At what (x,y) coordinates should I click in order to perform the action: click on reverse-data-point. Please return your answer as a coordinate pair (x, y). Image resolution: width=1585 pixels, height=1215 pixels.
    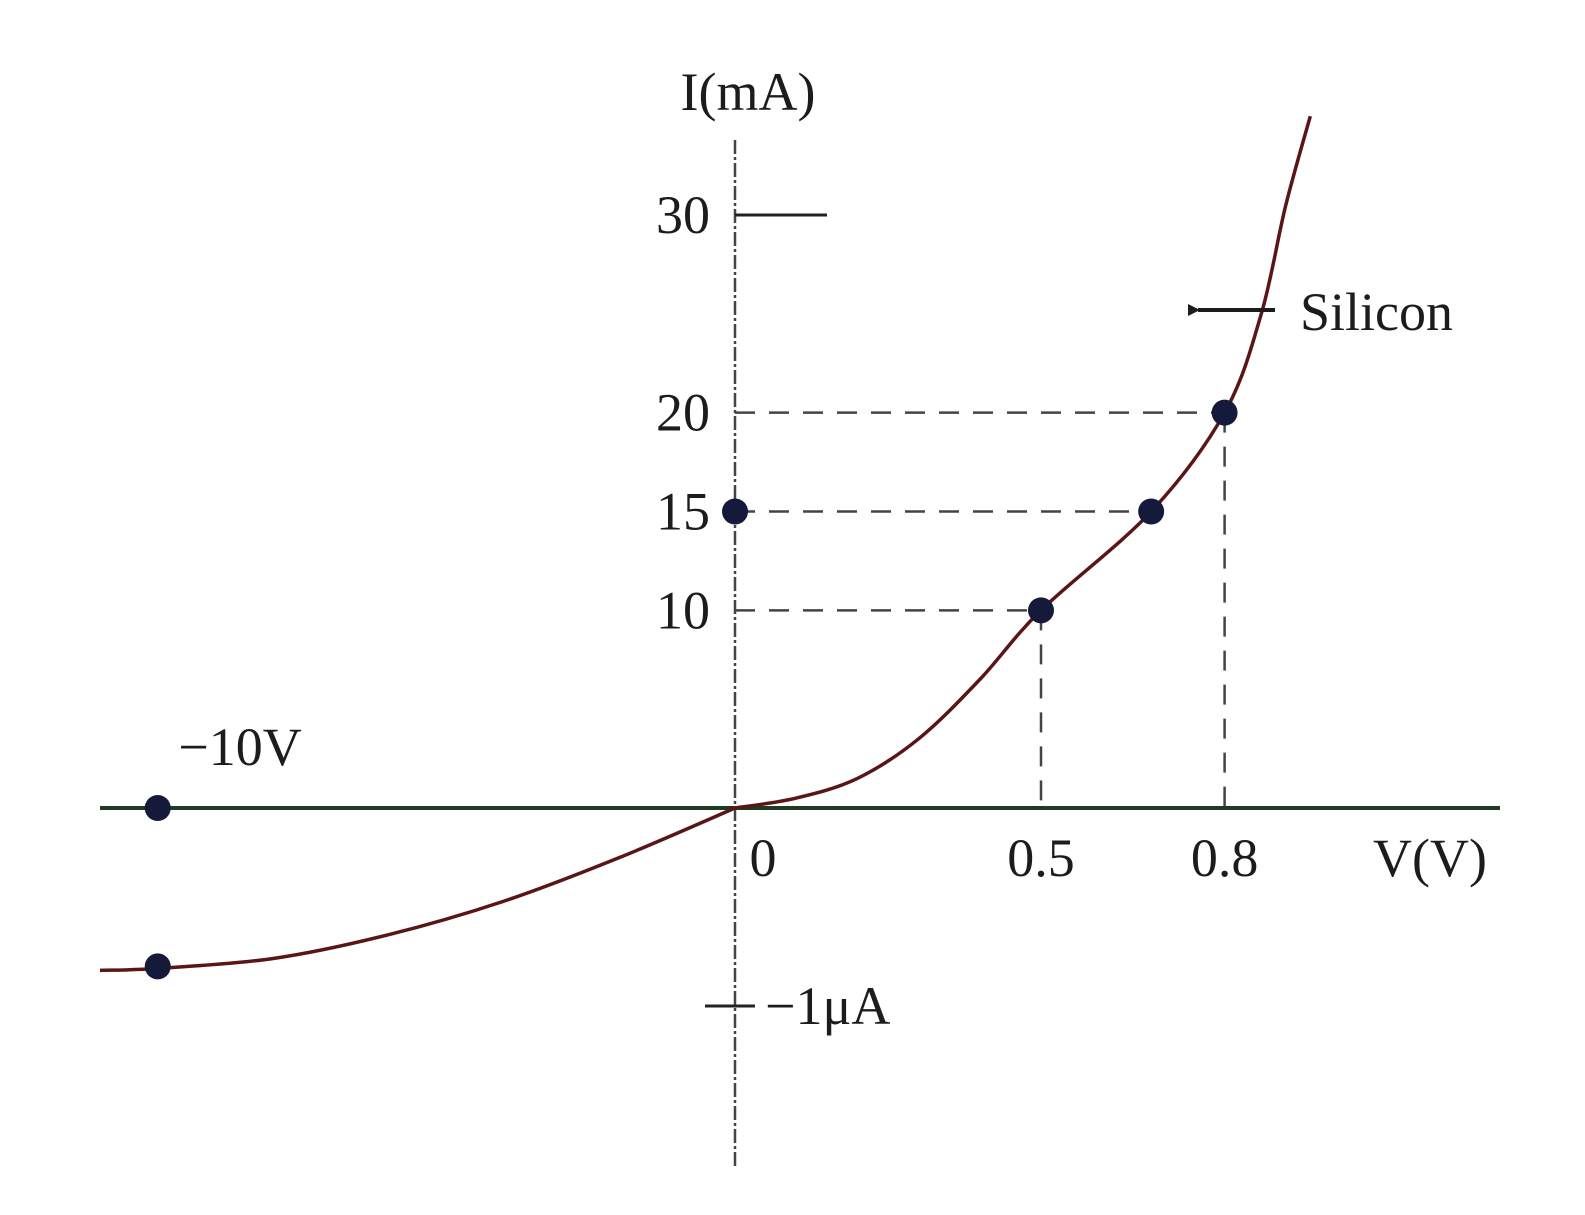
    Looking at the image, I should click on (157, 966).